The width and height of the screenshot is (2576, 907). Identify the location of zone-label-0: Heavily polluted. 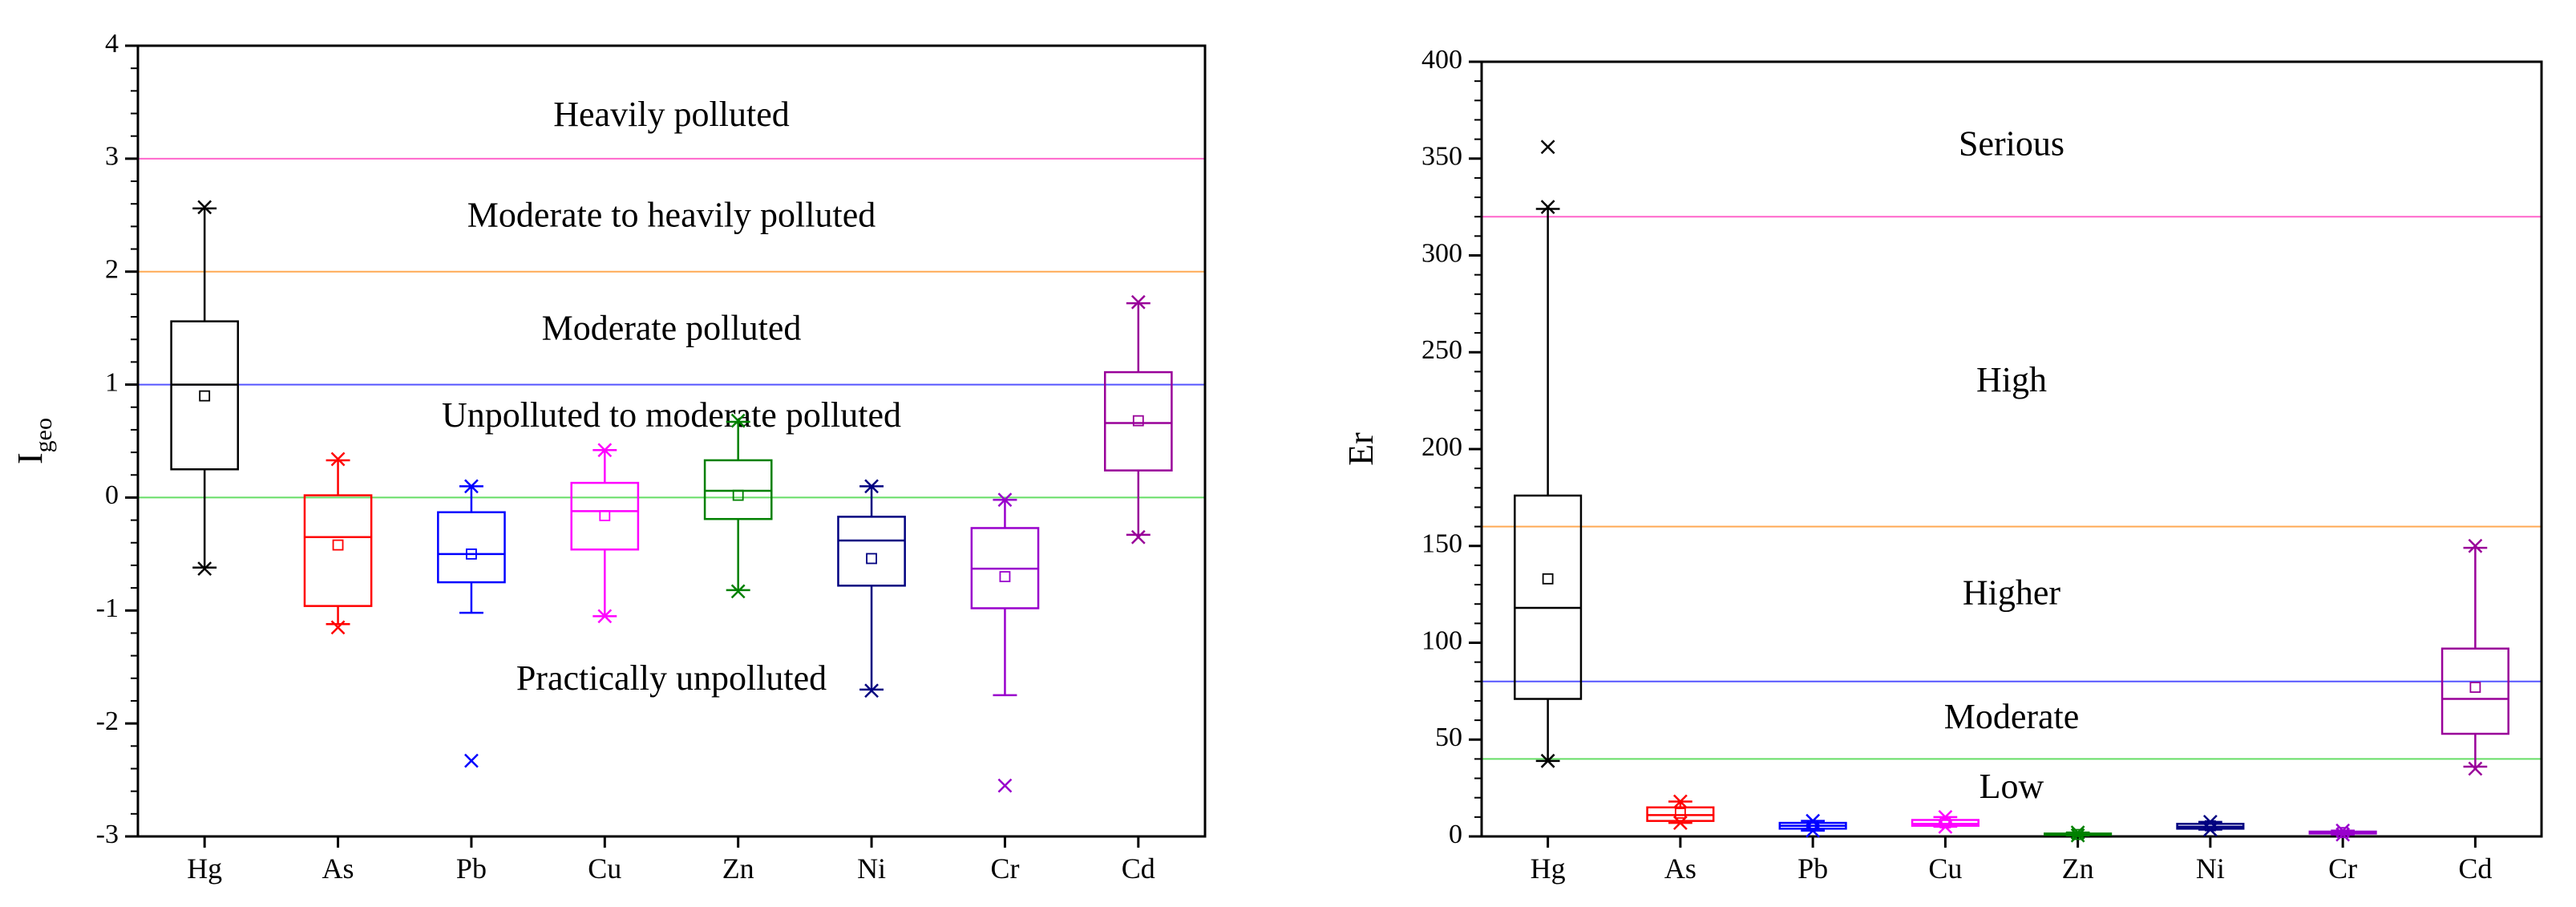
(671, 114).